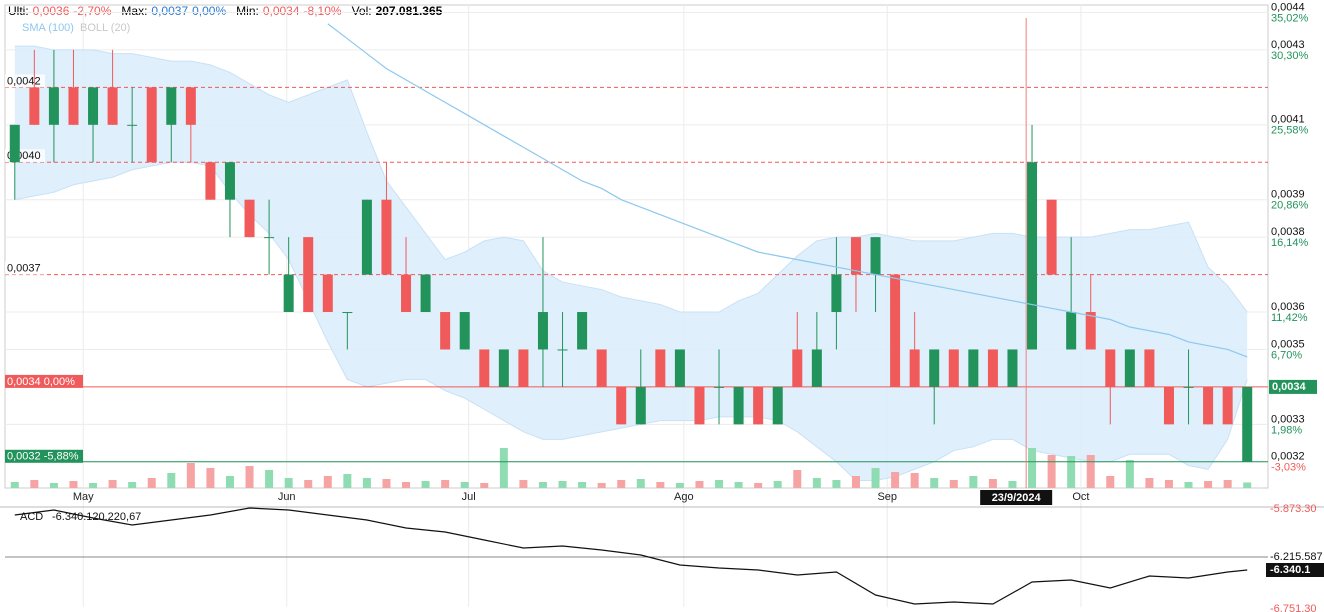 Image resolution: width=1324 pixels, height=612 pixels. Describe the element at coordinates (1290, 206) in the screenshot. I see `y-tick-percent: 20,86%` at that location.